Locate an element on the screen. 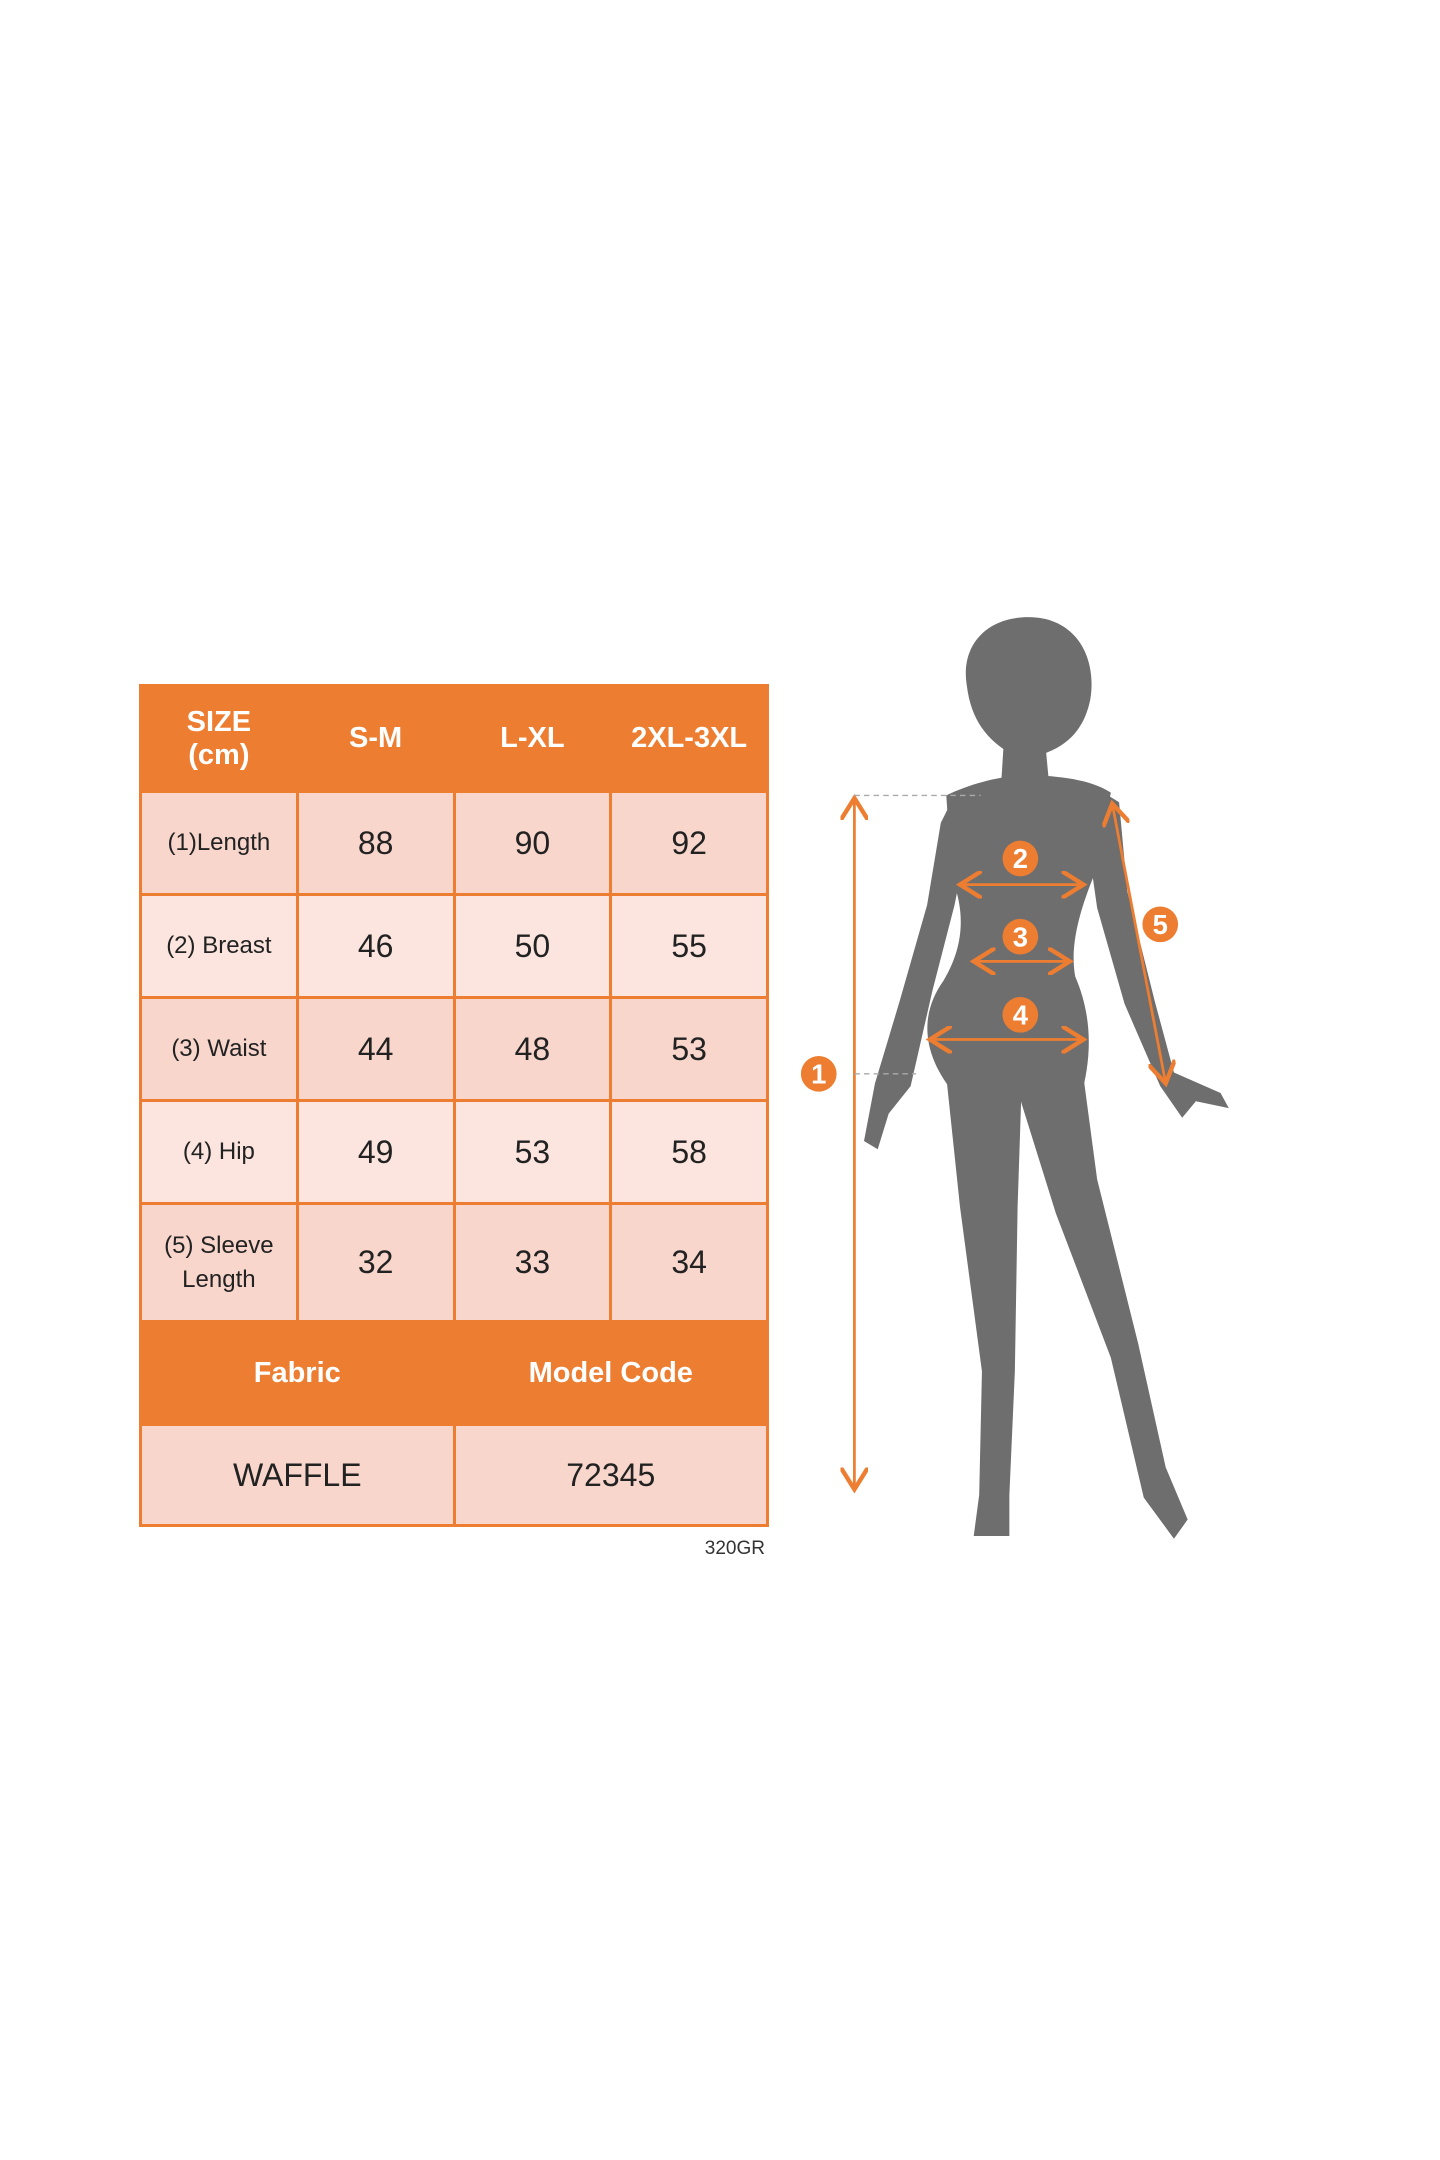  badge-2: 2 is located at coordinates (1020, 858).